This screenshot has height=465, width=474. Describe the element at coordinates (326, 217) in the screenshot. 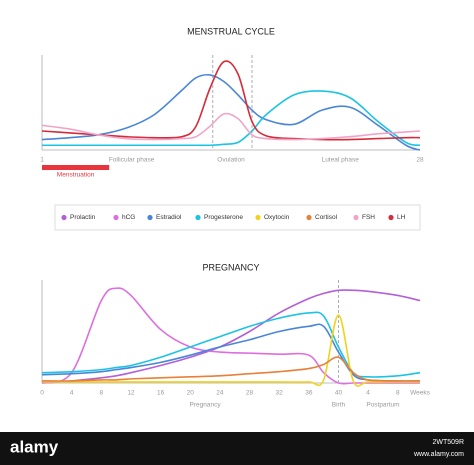

I see `legend-label: Cortisol` at that location.